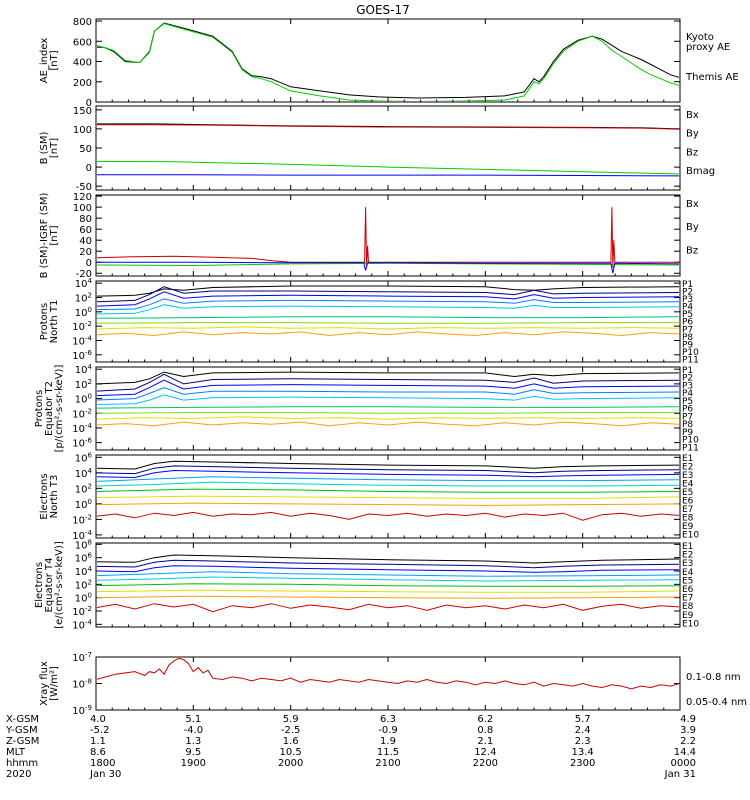 This screenshot has width=750, height=800. I want to click on bigrf-frame, so click(388, 235).